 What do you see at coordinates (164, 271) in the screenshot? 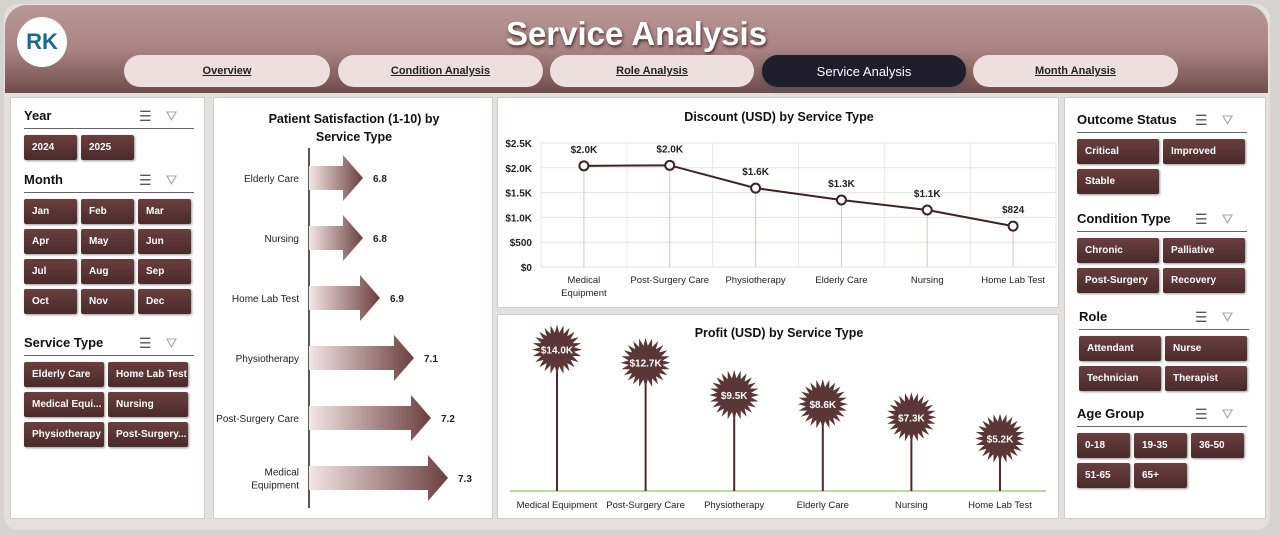
I see `month-option-sep: Sep` at bounding box center [164, 271].